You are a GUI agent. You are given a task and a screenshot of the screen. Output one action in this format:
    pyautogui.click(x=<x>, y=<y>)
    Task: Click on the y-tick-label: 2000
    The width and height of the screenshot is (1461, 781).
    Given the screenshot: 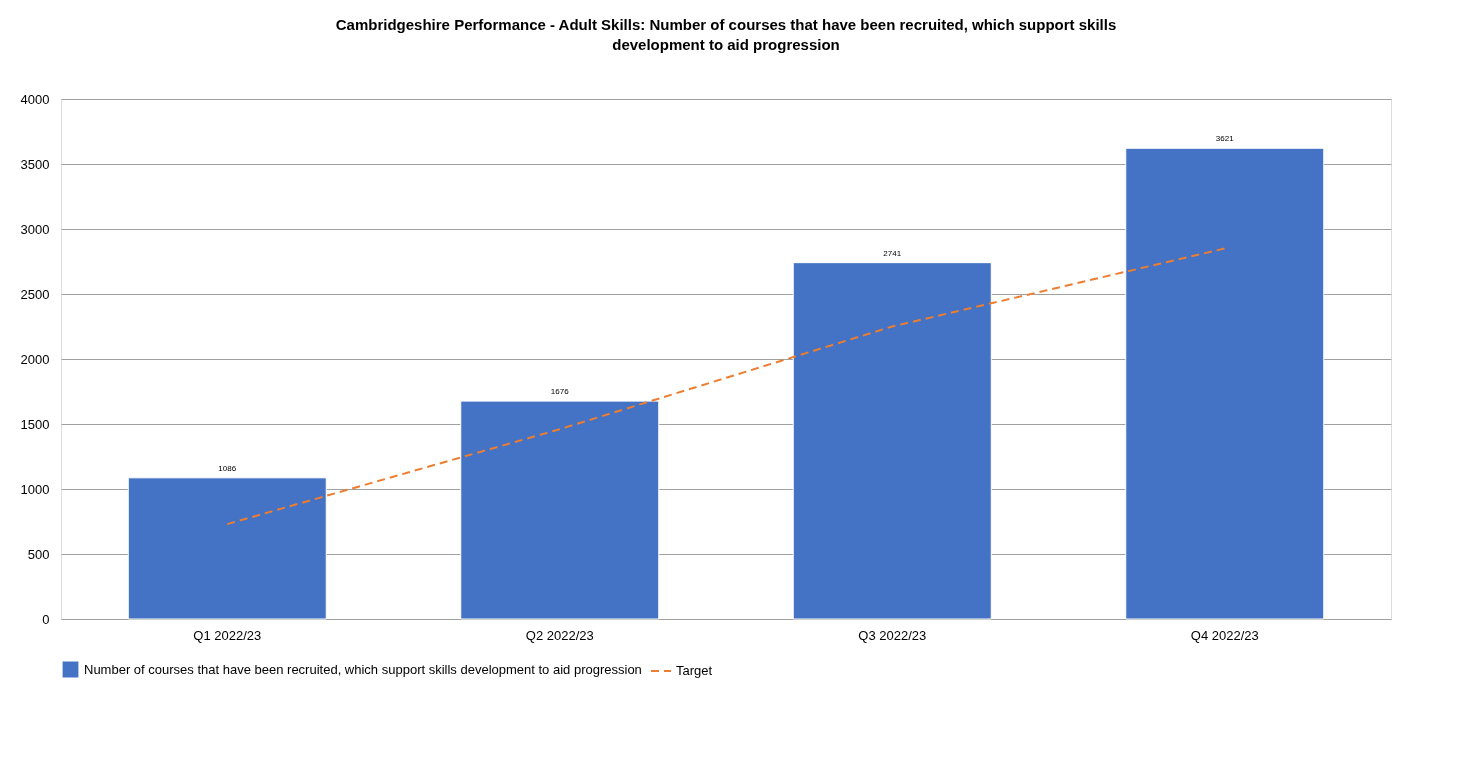 What is the action you would take?
    pyautogui.click(x=35, y=359)
    